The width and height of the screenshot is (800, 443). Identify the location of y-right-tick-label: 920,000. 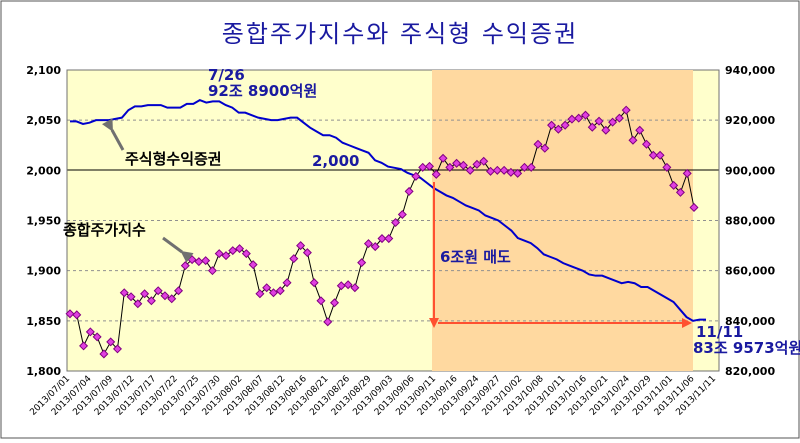
(750, 120).